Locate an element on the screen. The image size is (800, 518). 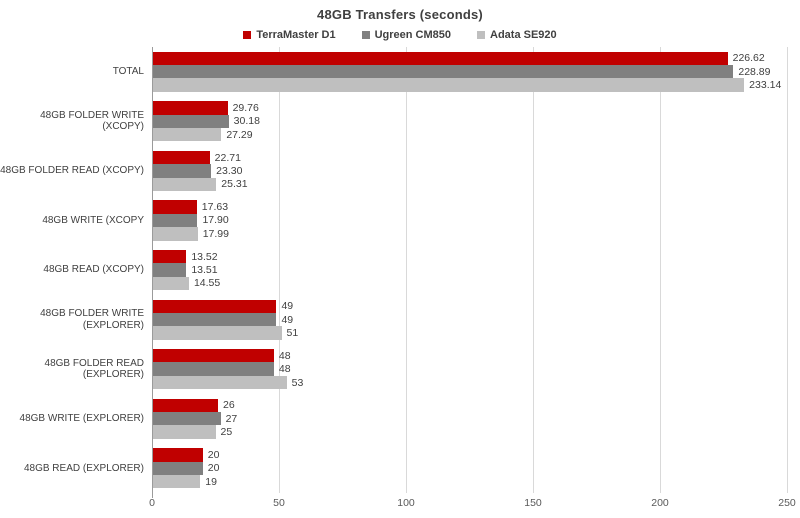
bar-group: 22.71 23.30 25.31 is located at coordinates (469, 171).